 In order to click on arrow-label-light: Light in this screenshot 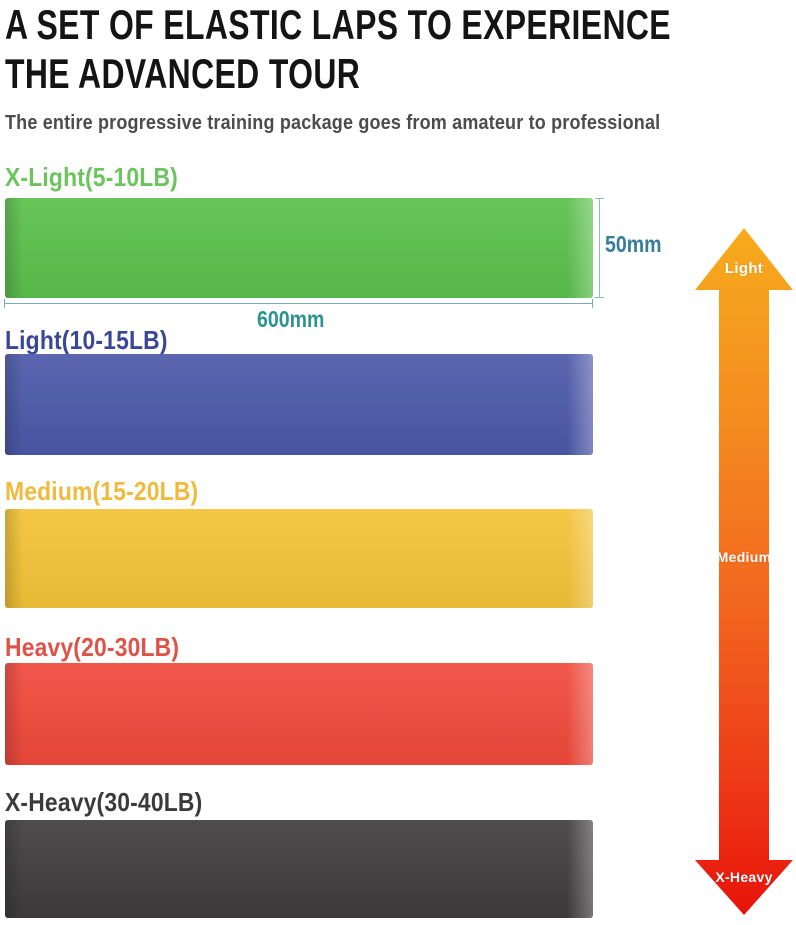, I will do `click(744, 268)`.